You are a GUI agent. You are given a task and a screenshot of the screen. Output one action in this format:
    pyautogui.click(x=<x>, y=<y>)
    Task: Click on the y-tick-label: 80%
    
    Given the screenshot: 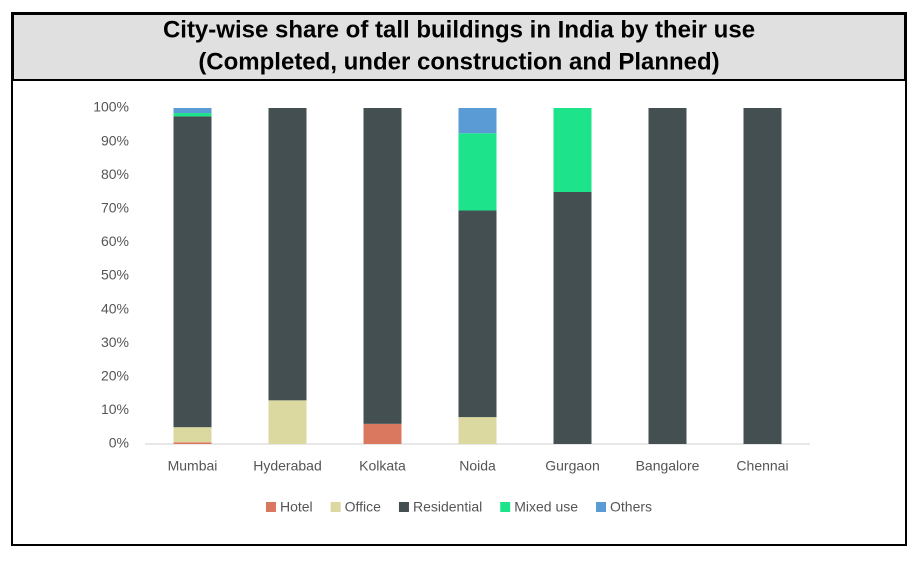 What is the action you would take?
    pyautogui.click(x=115, y=174)
    